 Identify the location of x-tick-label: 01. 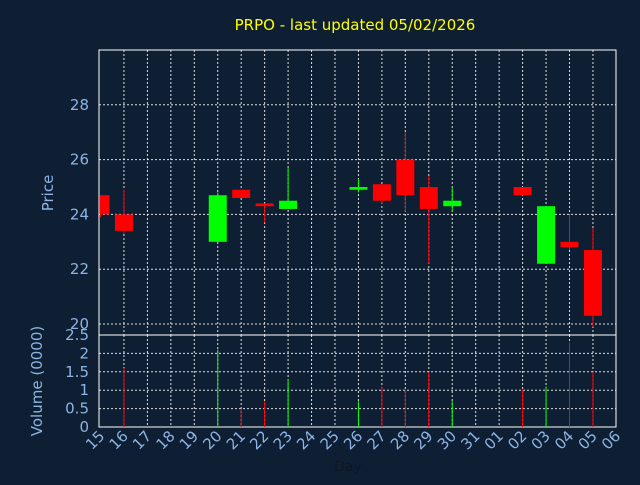
(494, 440).